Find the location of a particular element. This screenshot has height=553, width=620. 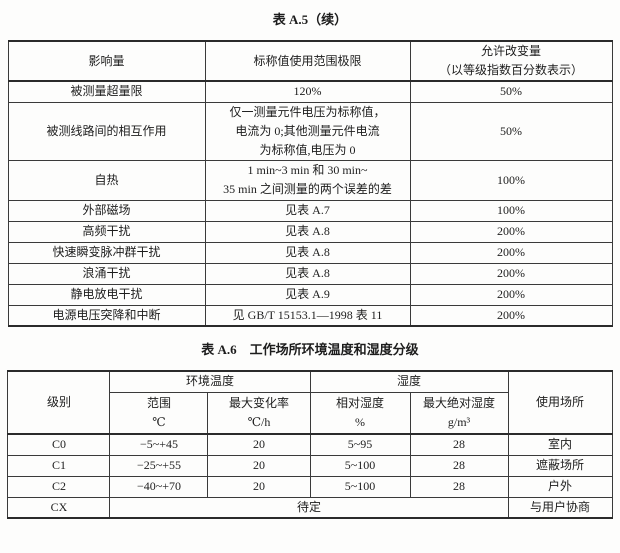

a6-header-group-row: 级别 环境温度 湿度 使用场所 is located at coordinates (310, 402).